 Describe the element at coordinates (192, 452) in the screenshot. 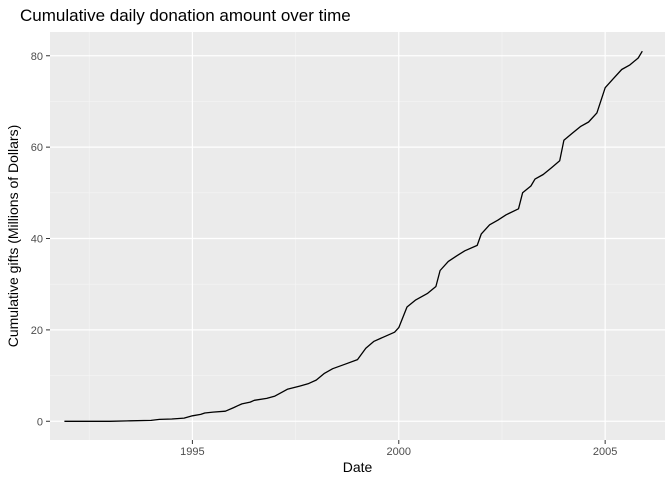

I see `x-tick-label: 1995` at that location.